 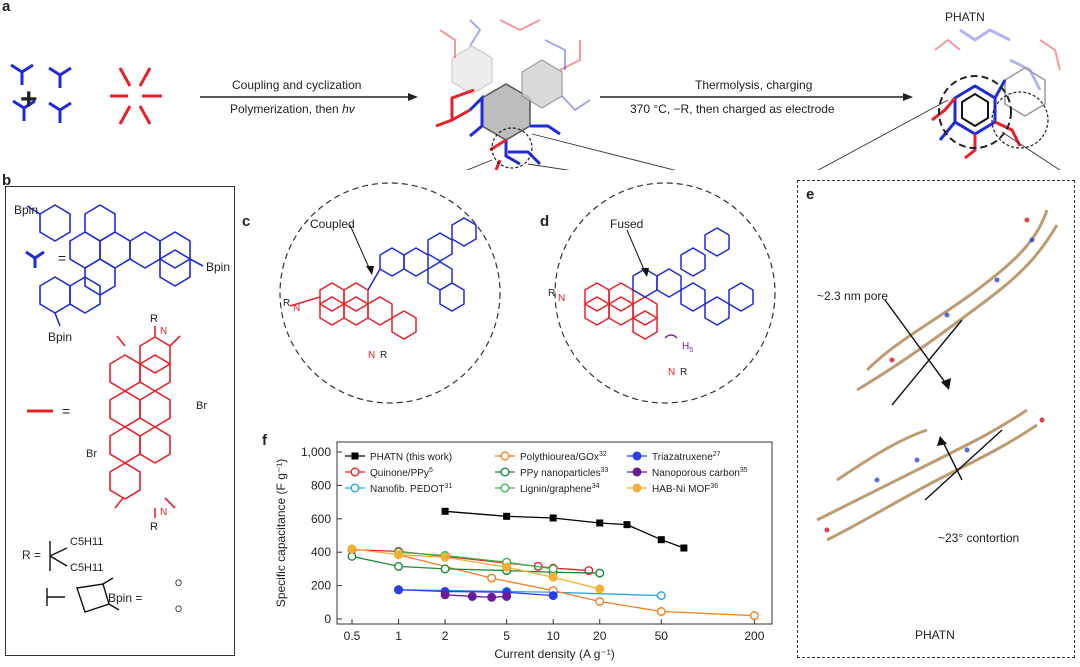 What do you see at coordinates (411, 457) in the screenshot?
I see `legend-label: PHATN (this work)` at bounding box center [411, 457].